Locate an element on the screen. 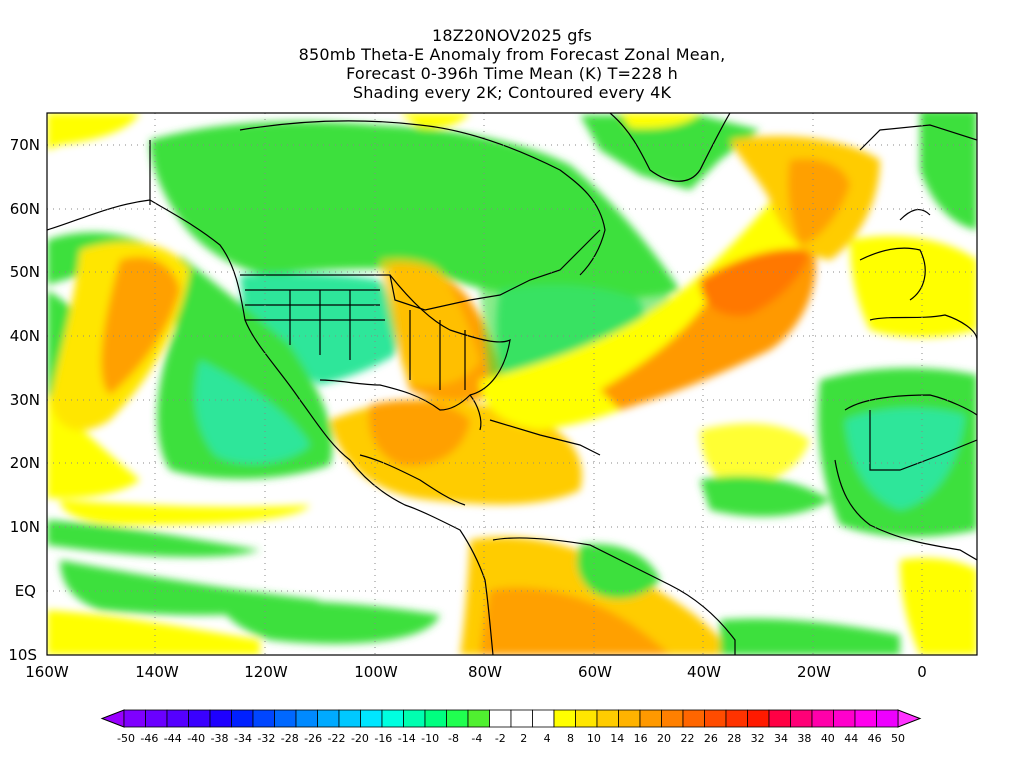 The width and height of the screenshot is (1024, 768). lat-label: EQ is located at coordinates (25, 591).